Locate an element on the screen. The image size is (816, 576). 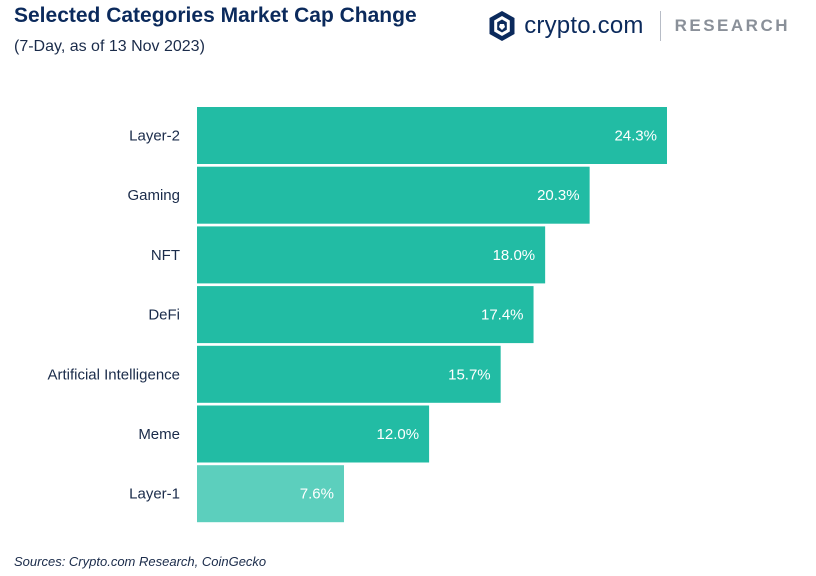
category-label-layer-1: Layer-1 is located at coordinates (154, 494).